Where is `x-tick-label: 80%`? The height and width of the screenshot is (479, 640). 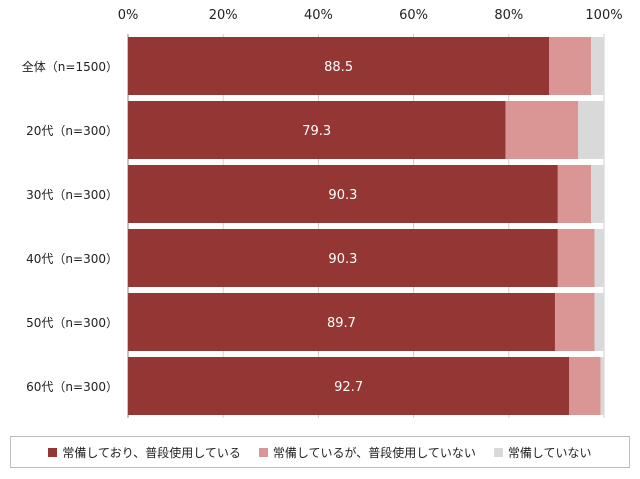 x-tick-label: 80% is located at coordinates (508, 15).